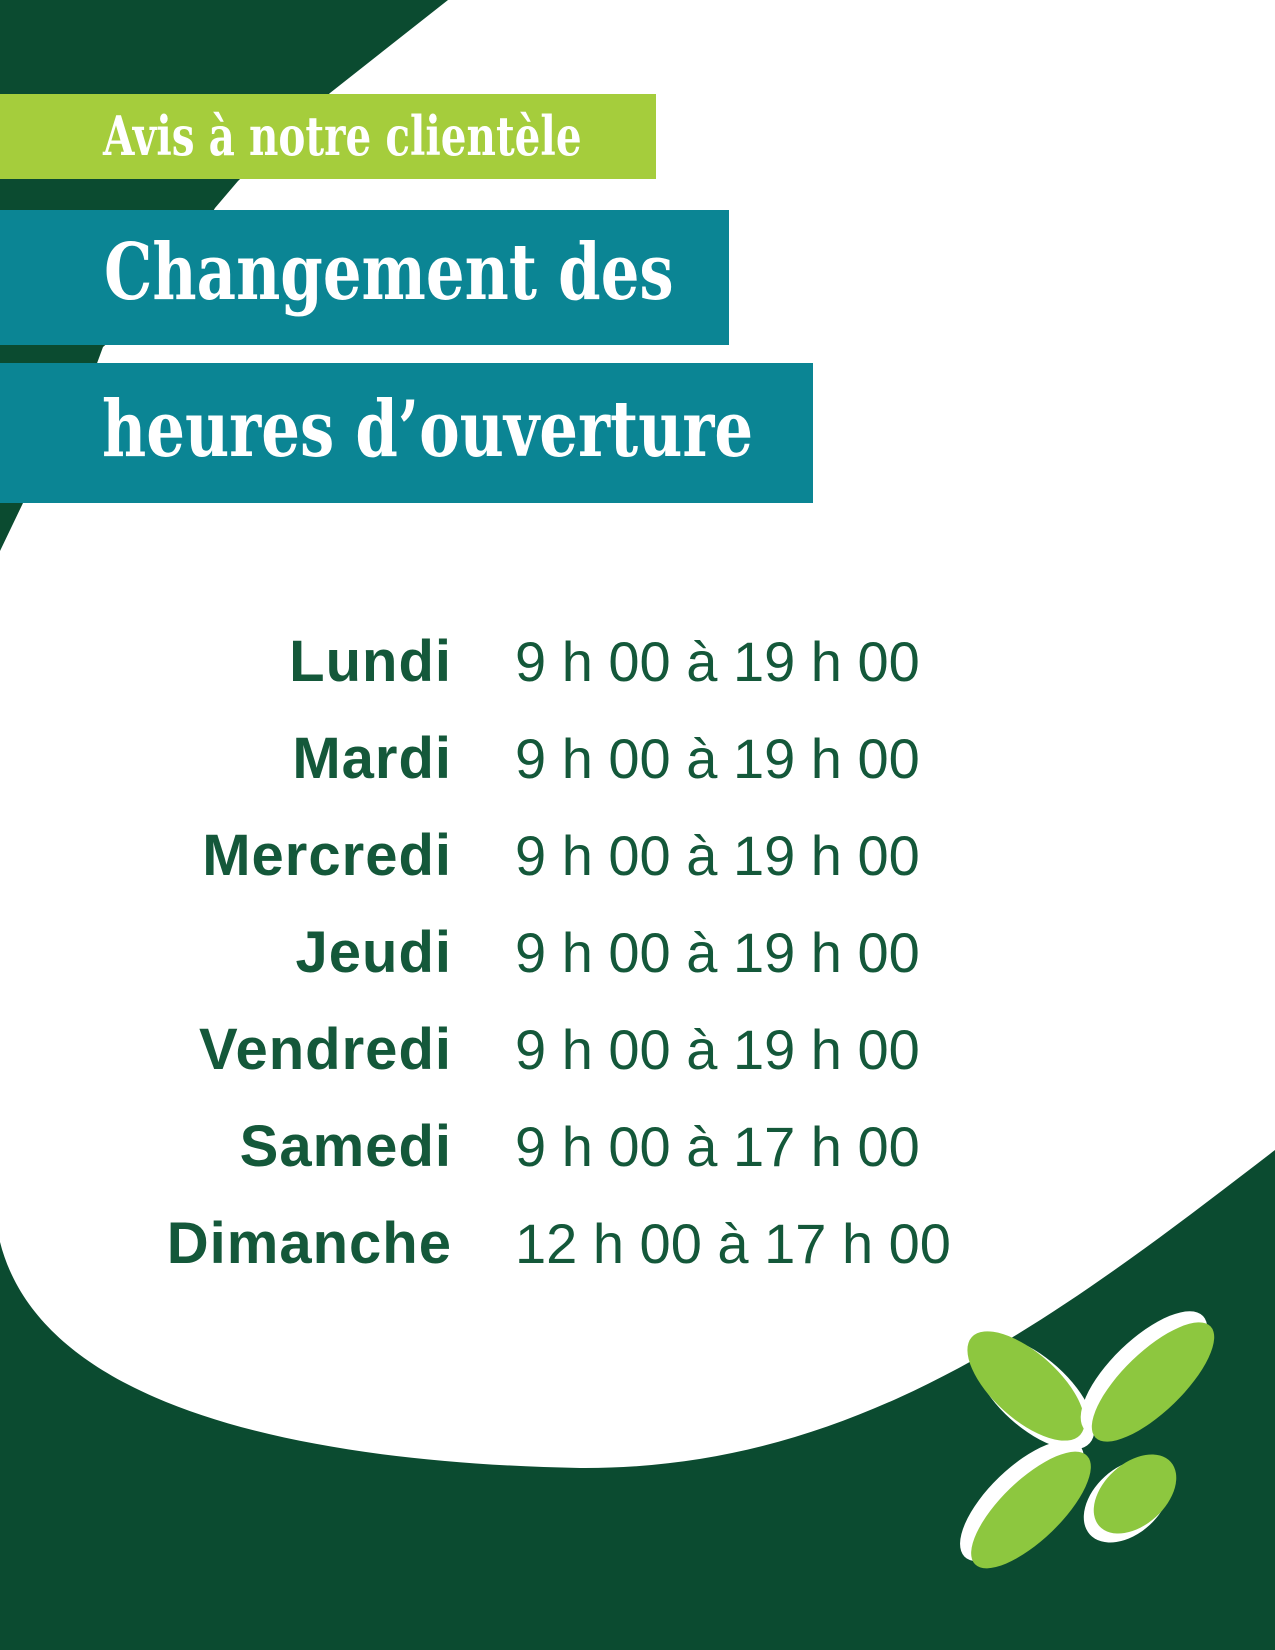  Describe the element at coordinates (717, 1146) in the screenshot. I see `schedule-hours: 9 h 00 à 17 h 00` at that location.